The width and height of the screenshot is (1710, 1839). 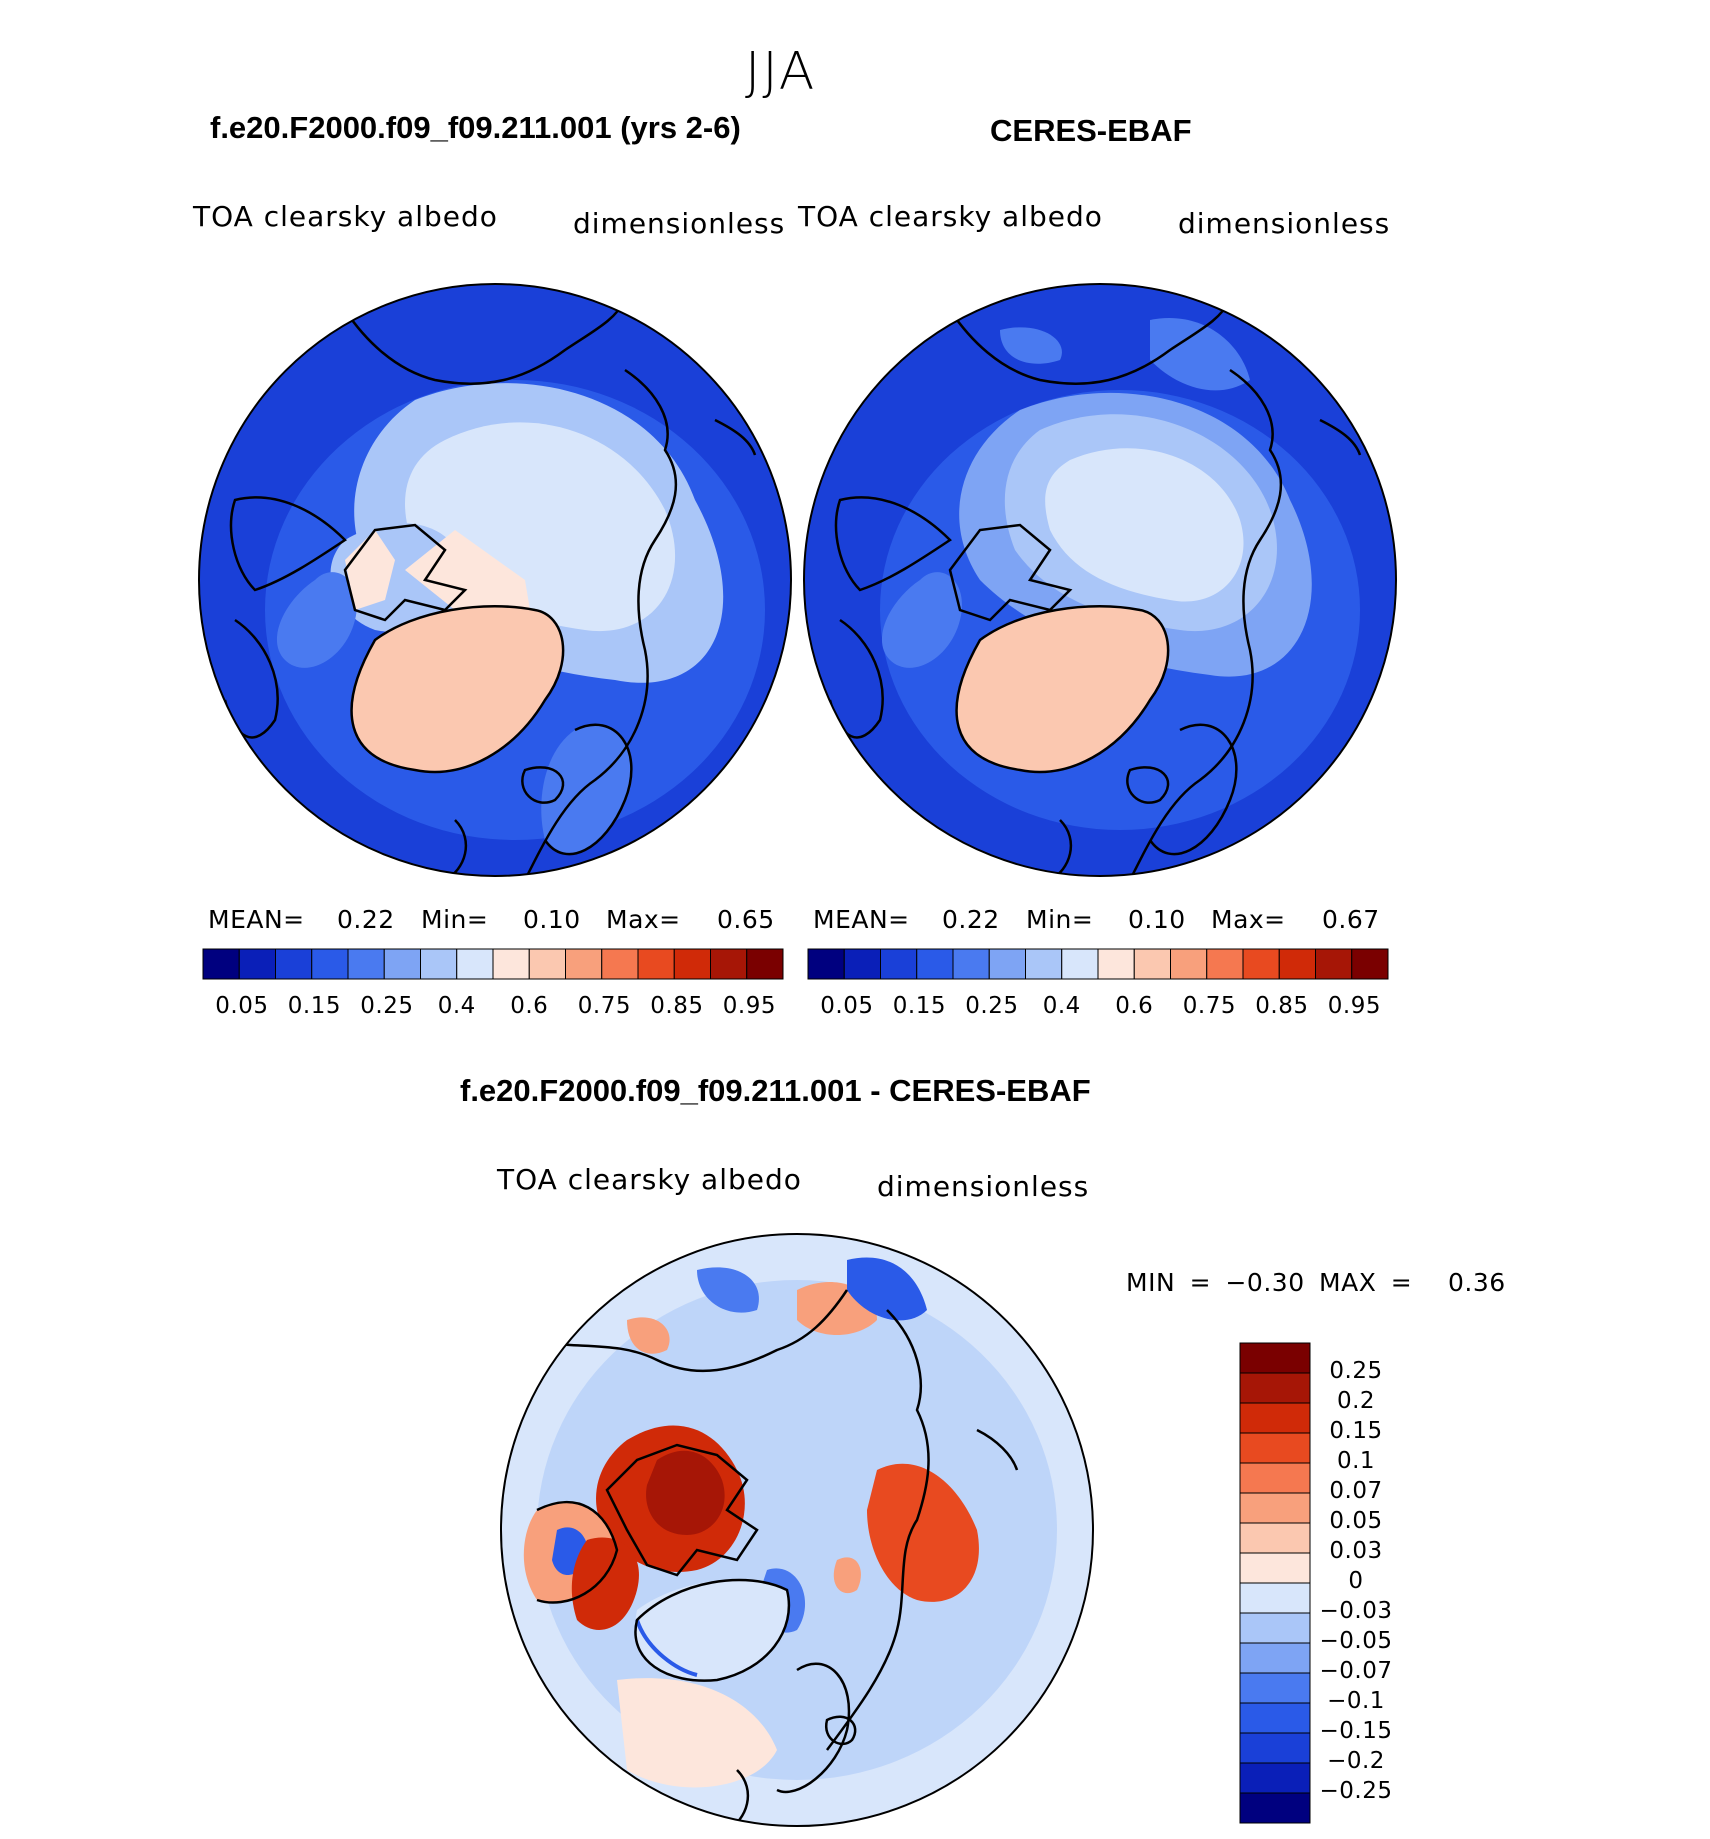 What do you see at coordinates (475, 127) in the screenshot?
I see `model-panel-title: f.e20.F2000.f09_f09.211.001 (yrs 2-6)` at bounding box center [475, 127].